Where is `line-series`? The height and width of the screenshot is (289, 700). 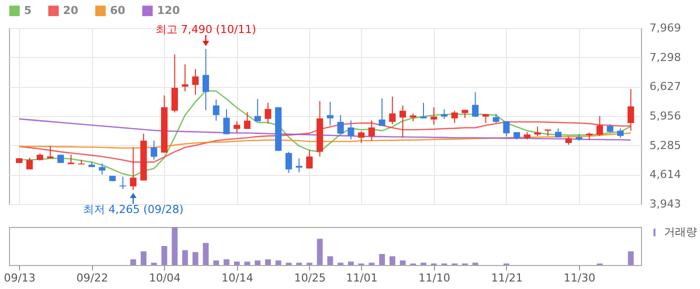
line-series is located at coordinates (325, 142).